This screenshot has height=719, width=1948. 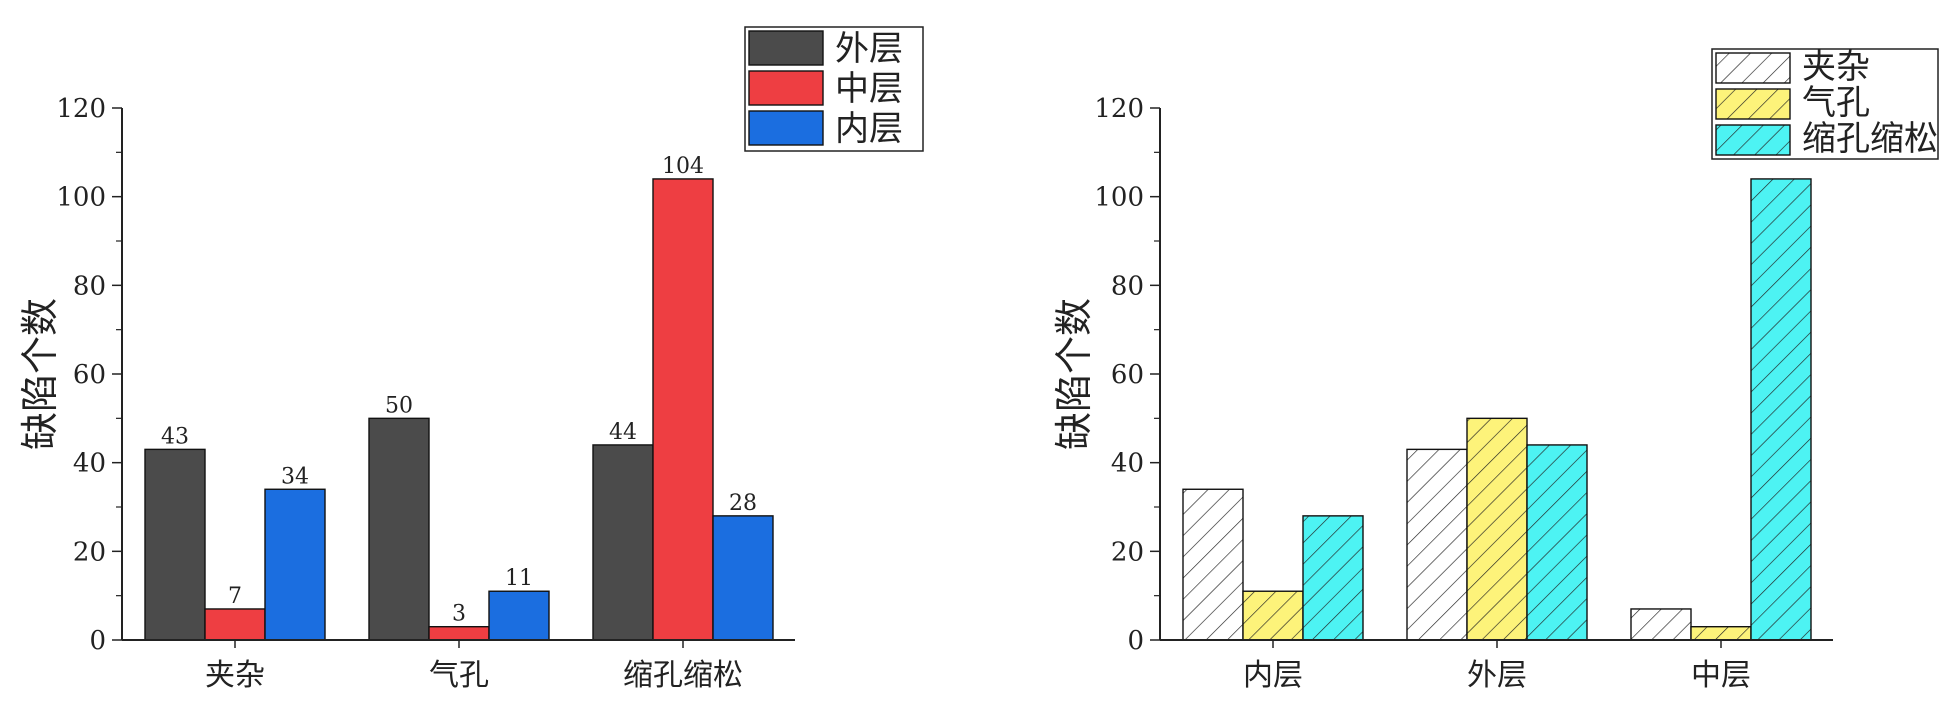 What do you see at coordinates (869, 49) in the screenshot?
I see `legend-label: 外层` at bounding box center [869, 49].